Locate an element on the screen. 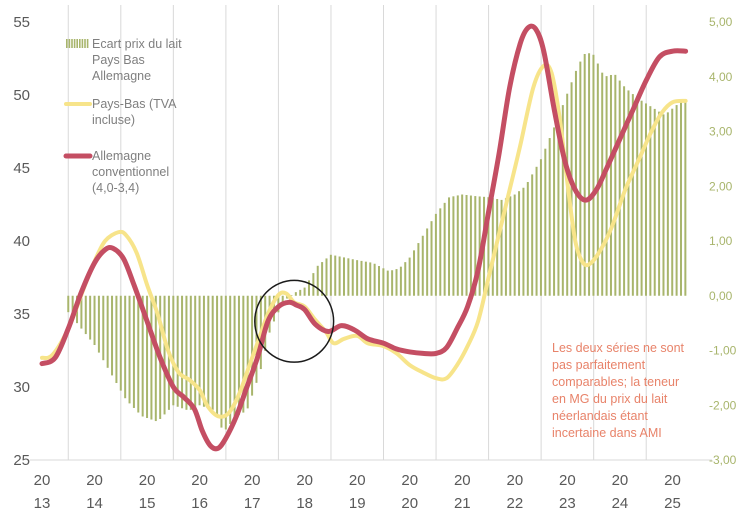 The width and height of the screenshot is (747, 516). annotation-line: incertaine dans AMI is located at coordinates (607, 433).